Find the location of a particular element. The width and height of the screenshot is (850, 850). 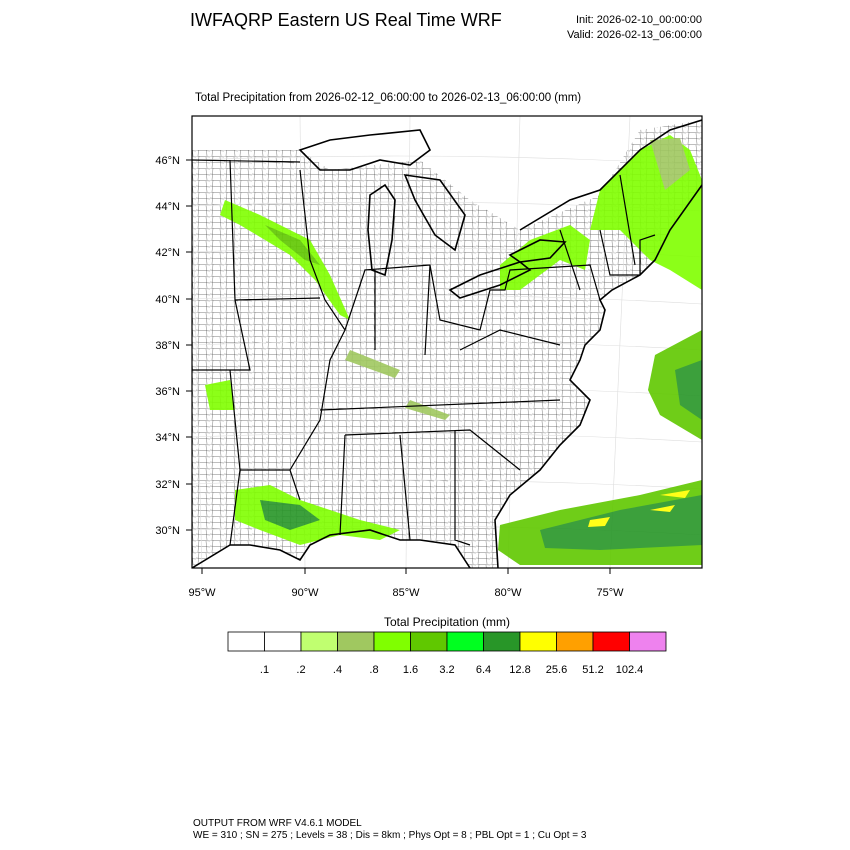

lat-label: 36°N is located at coordinates (167, 392).